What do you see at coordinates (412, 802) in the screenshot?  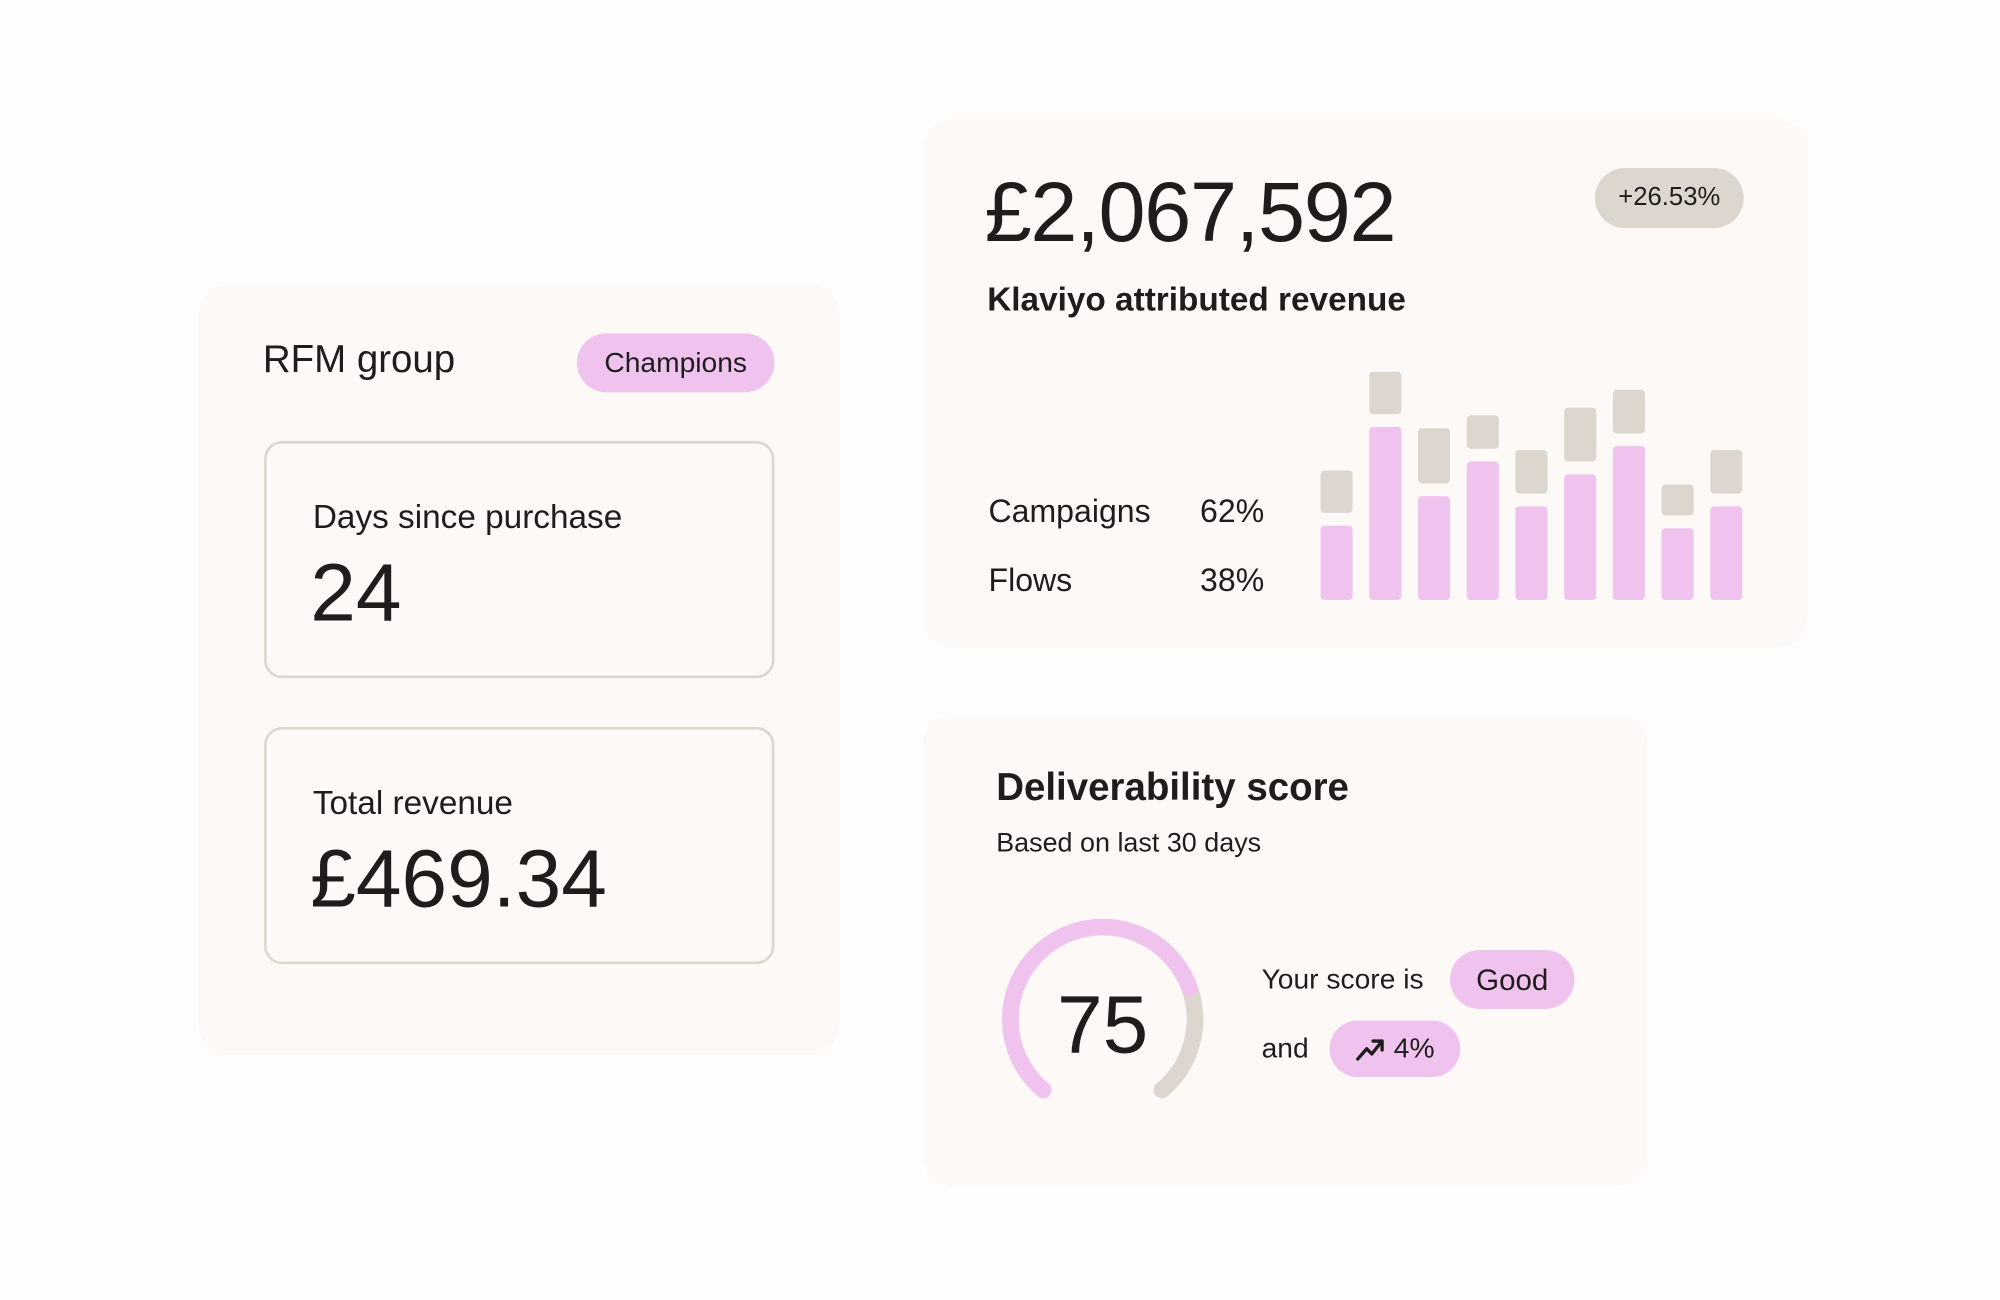 I see `metric-label: Total revenue` at bounding box center [412, 802].